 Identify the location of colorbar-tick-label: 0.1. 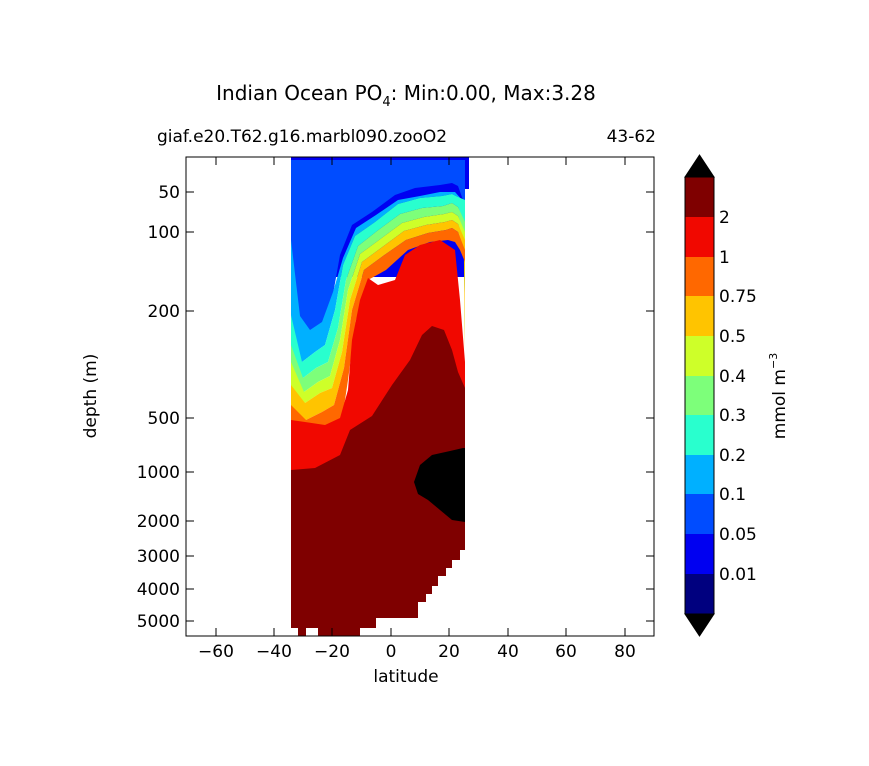
(732, 495).